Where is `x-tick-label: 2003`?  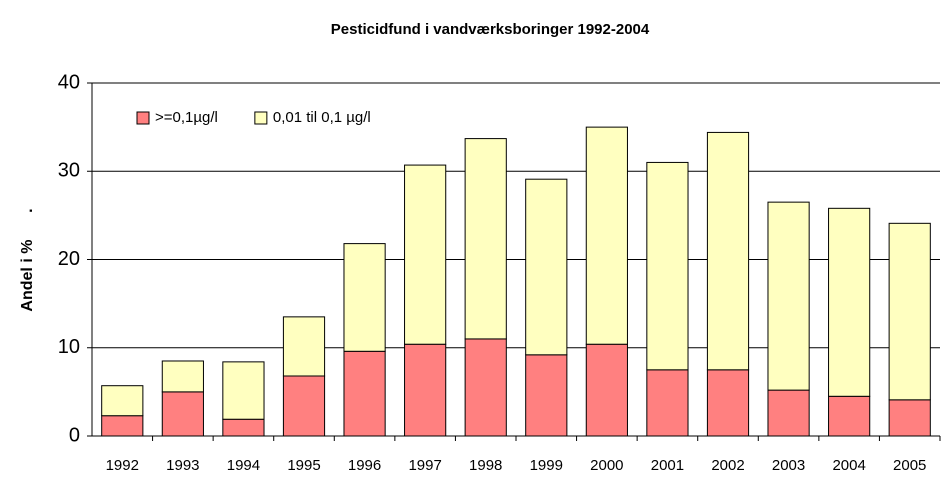 x-tick-label: 2003 is located at coordinates (788, 465).